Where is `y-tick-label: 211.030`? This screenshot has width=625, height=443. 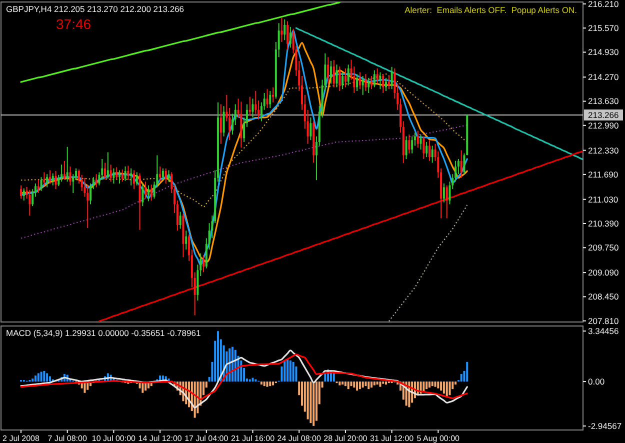
y-tick-label: 211.030 is located at coordinates (603, 199).